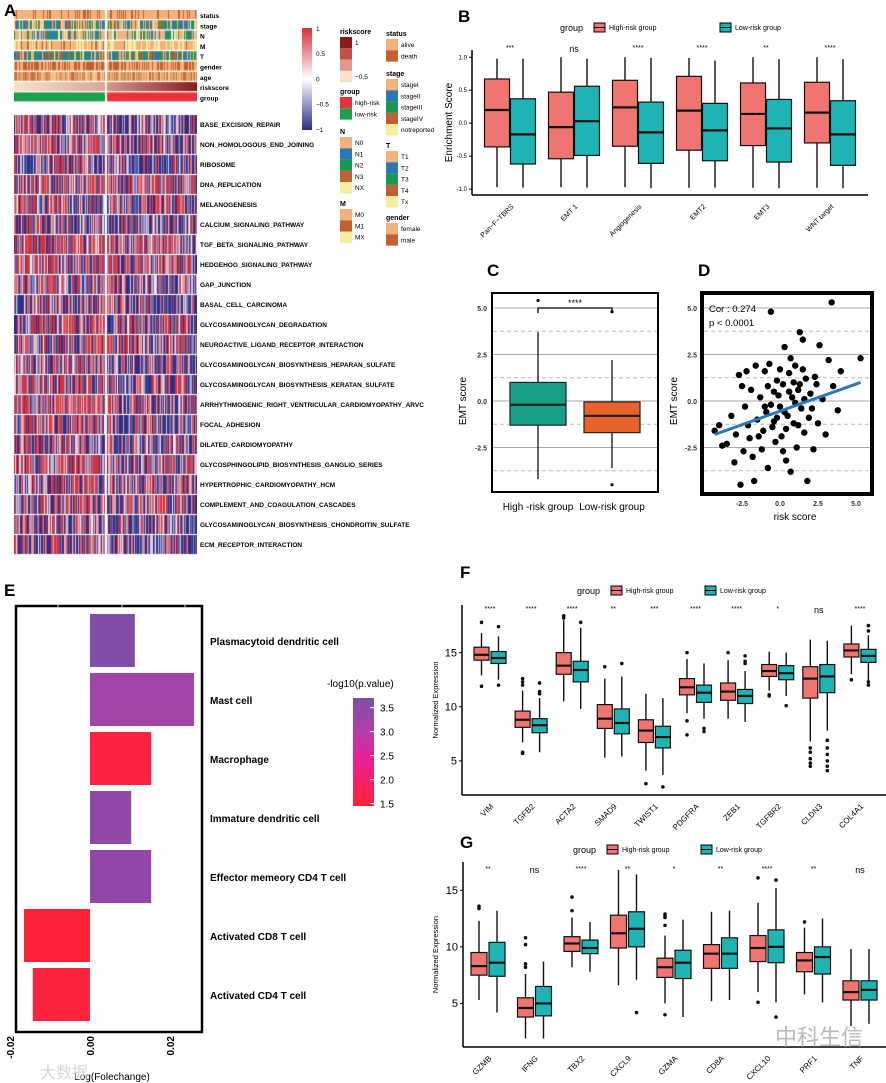  What do you see at coordinates (318, 79) in the screenshot?
I see `color-scale-tick: 0` at bounding box center [318, 79].